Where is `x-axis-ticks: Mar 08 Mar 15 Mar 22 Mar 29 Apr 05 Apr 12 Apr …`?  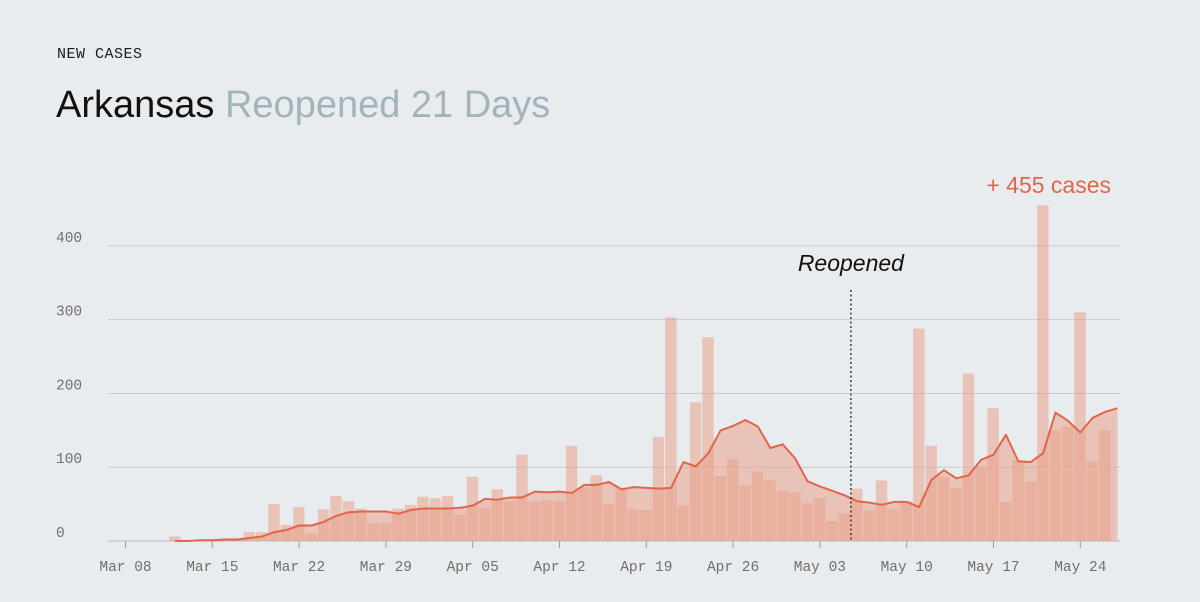 x-axis-ticks: Mar 08 Mar 15 Mar 22 Mar 29 Apr 05 Apr 12 Apr … is located at coordinates (602, 558).